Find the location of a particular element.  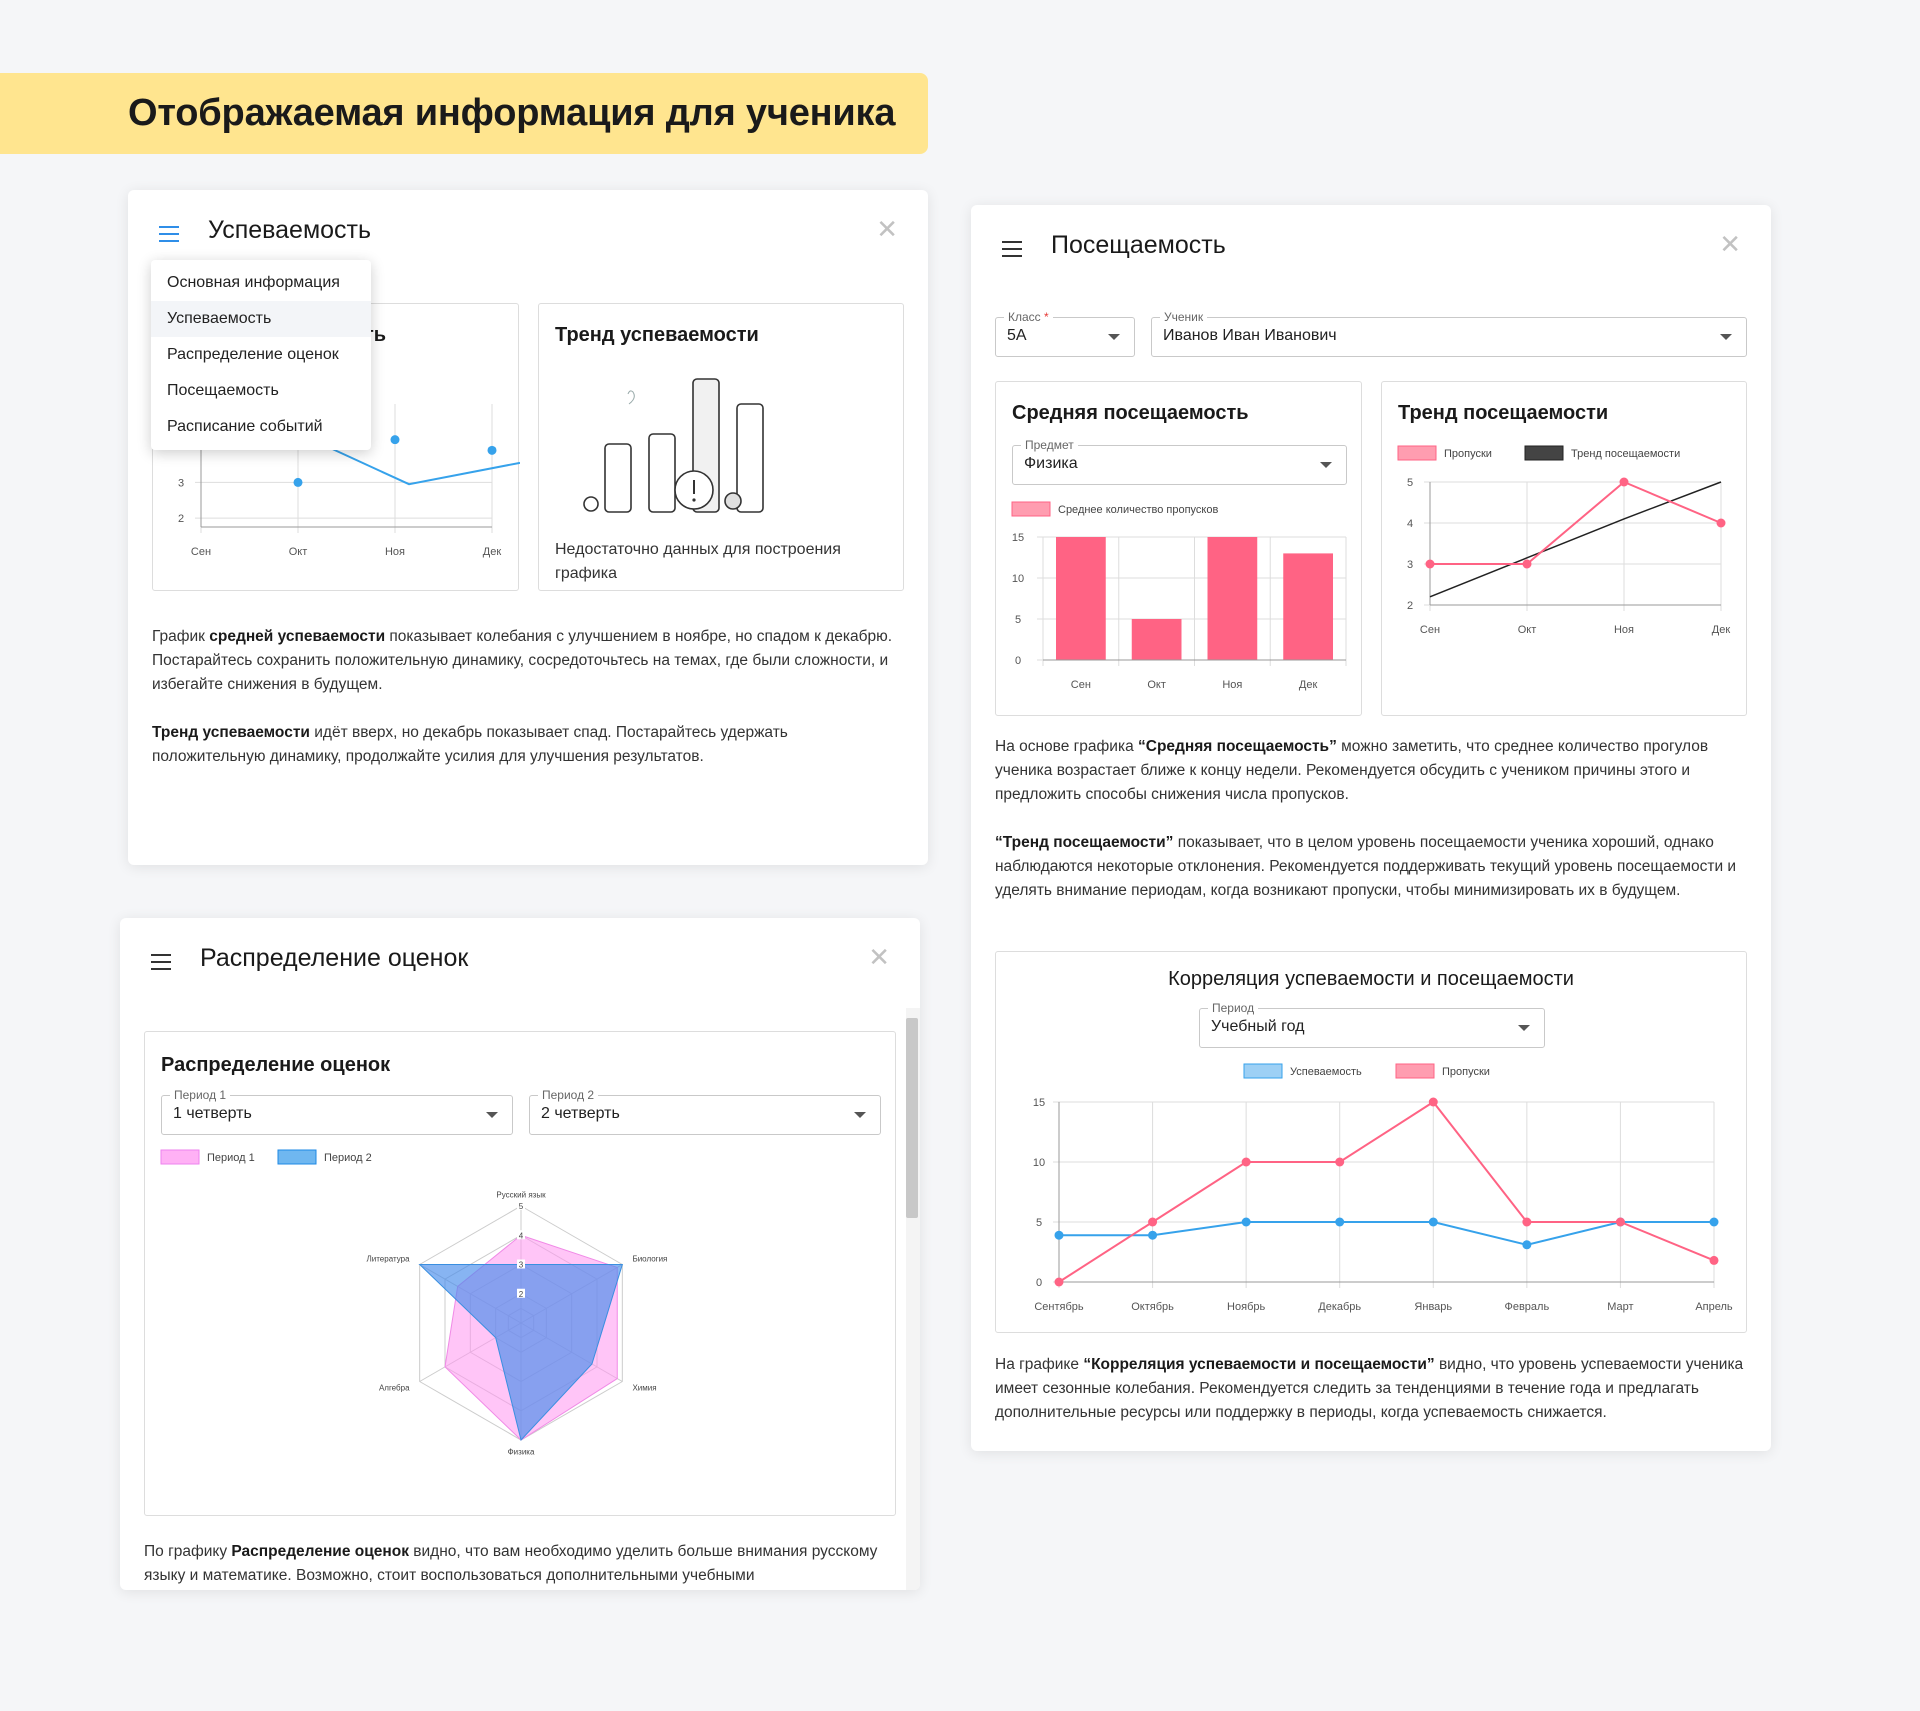

menu-item: Расписание событий is located at coordinates (245, 426).